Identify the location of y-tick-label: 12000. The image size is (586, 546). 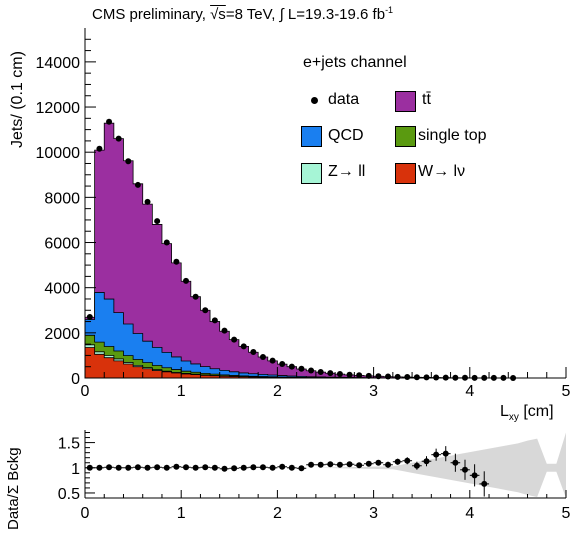
(58, 108).